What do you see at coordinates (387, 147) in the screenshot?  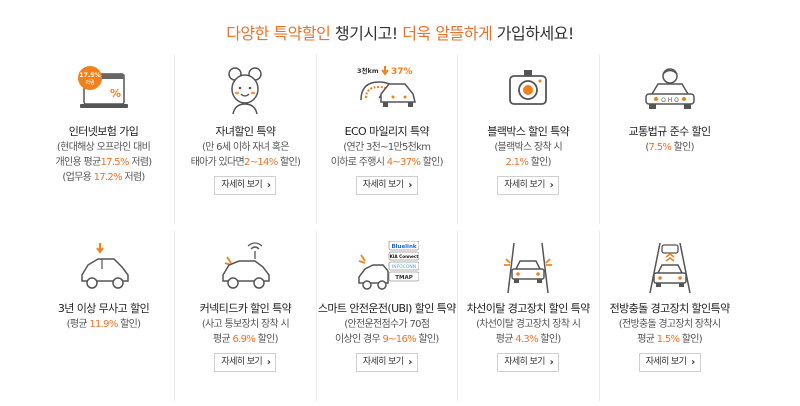 I see `description-line: (연간 3천~1만5천km` at bounding box center [387, 147].